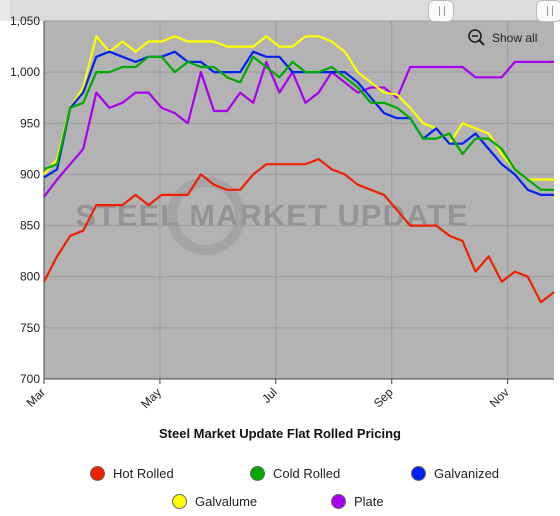 The width and height of the screenshot is (560, 516). Describe the element at coordinates (257, 473) in the screenshot. I see `legend-swatch-cold-rolled` at that location.